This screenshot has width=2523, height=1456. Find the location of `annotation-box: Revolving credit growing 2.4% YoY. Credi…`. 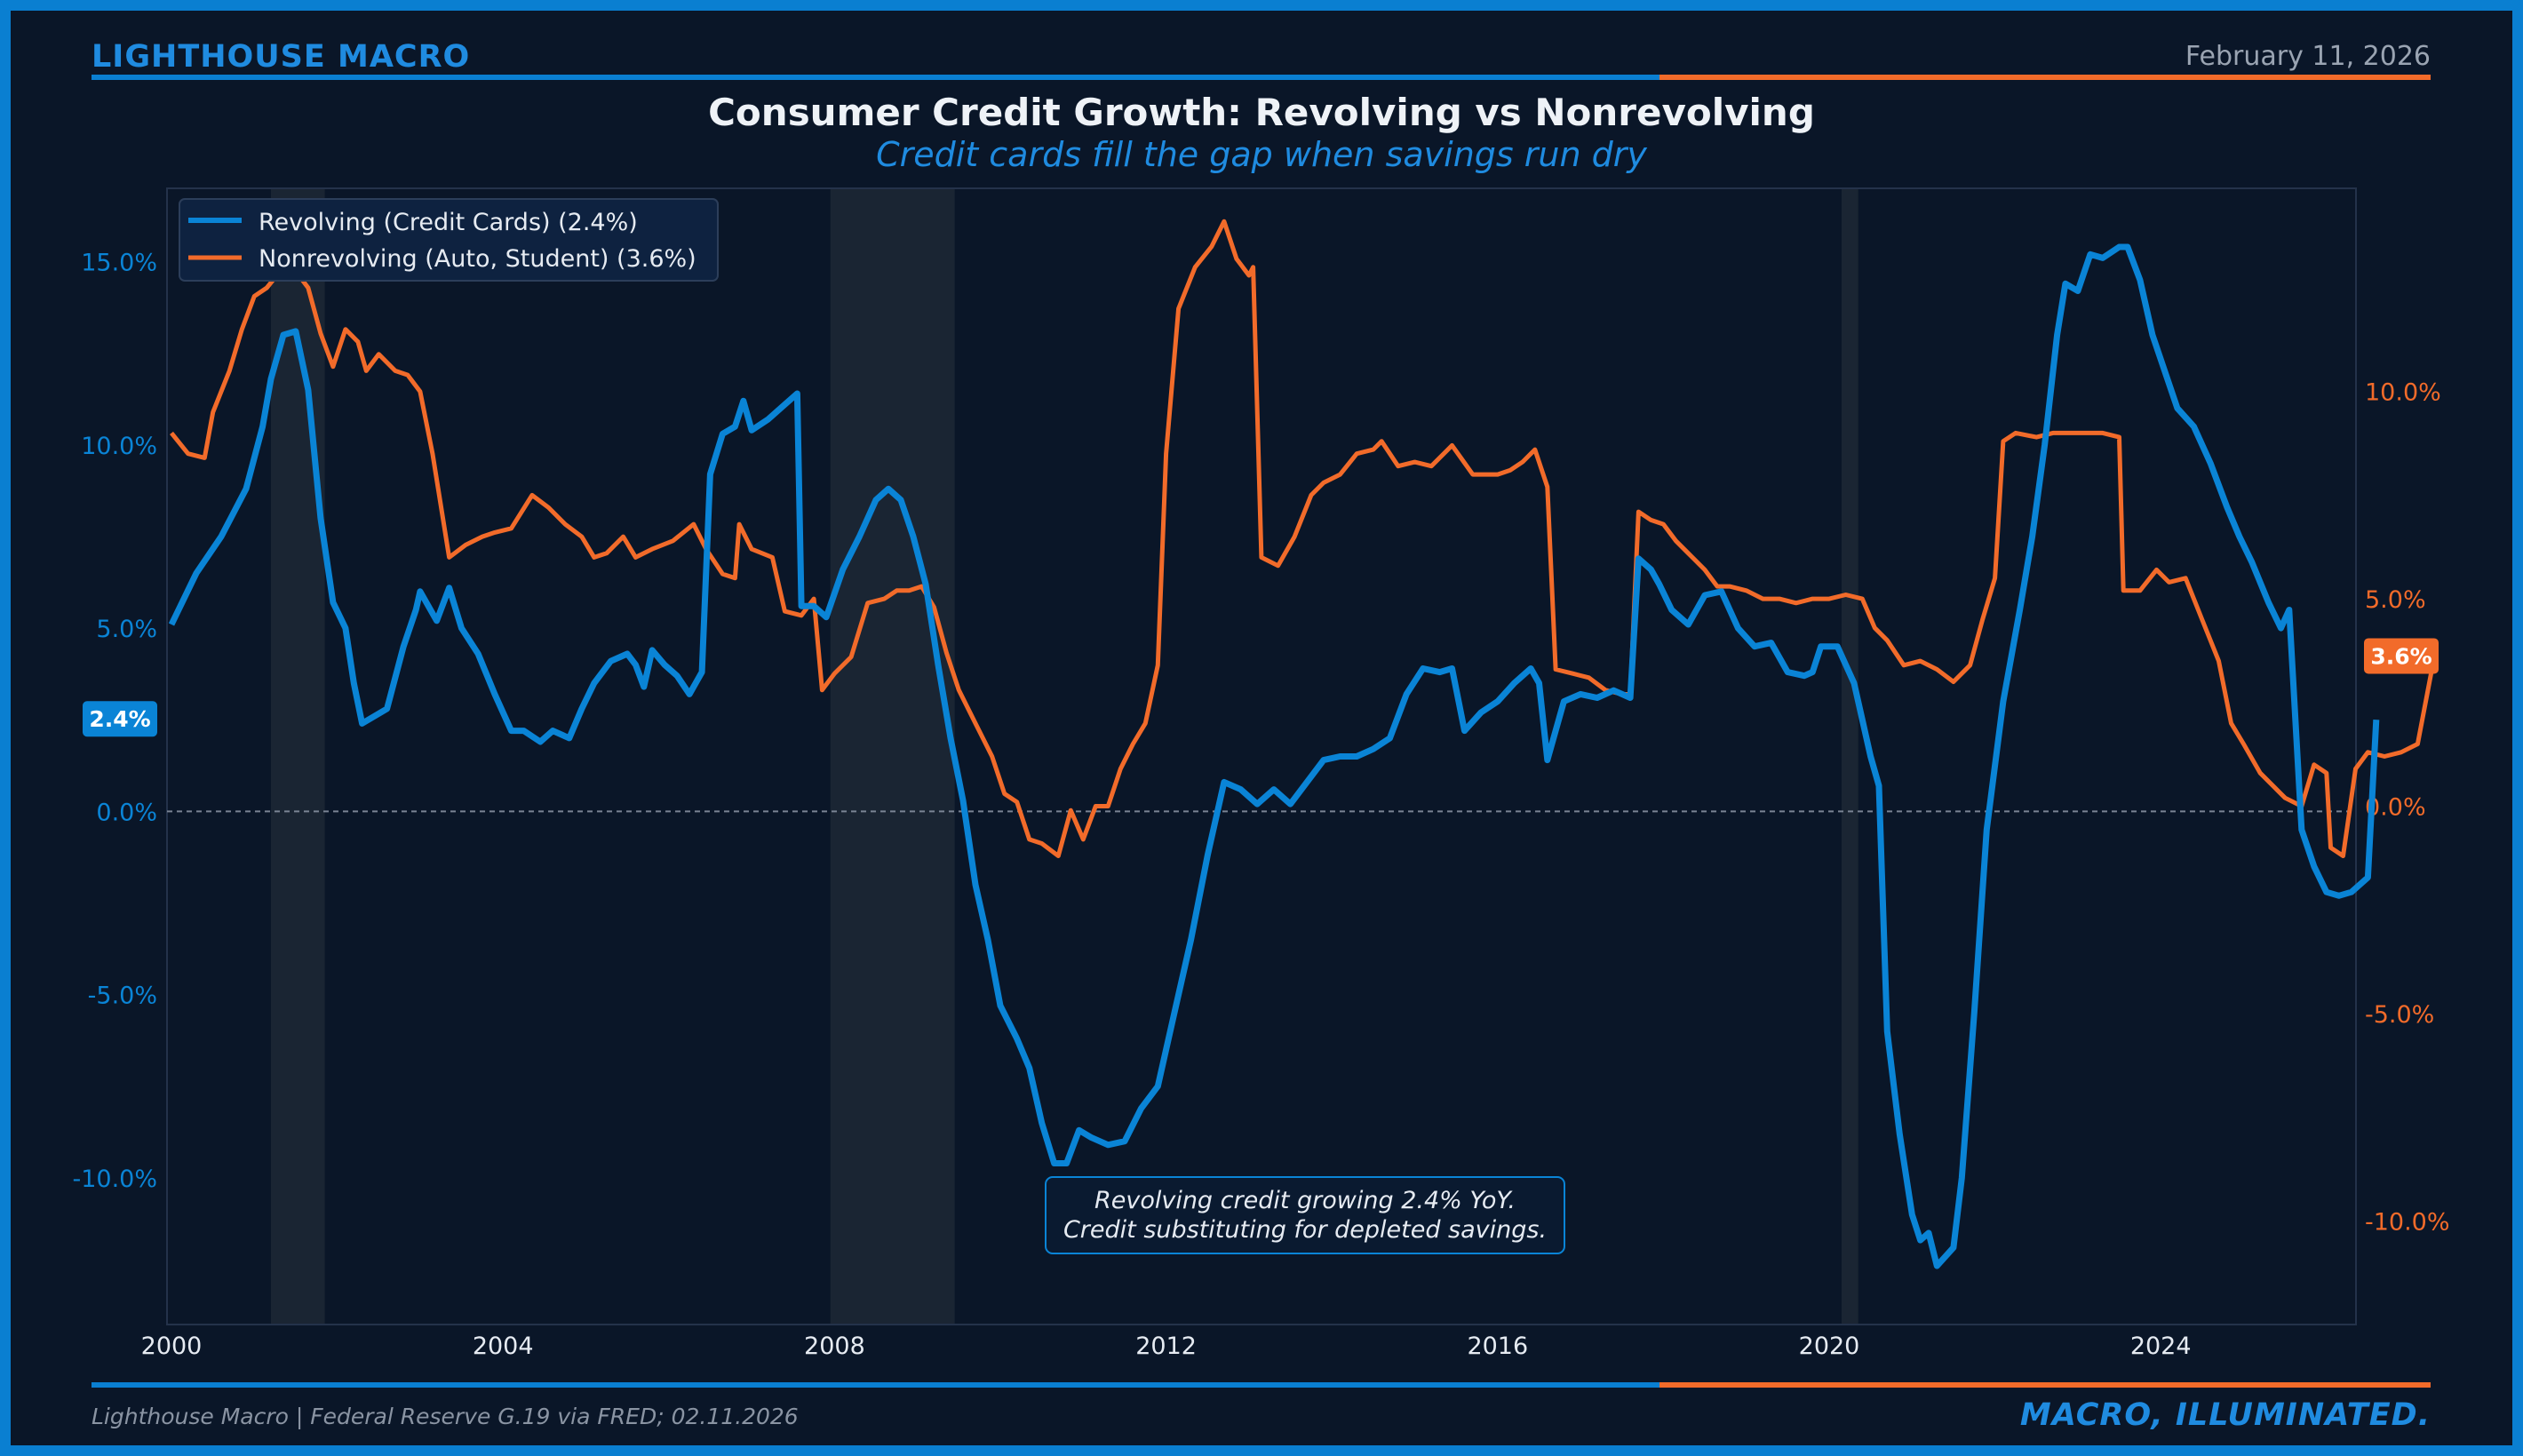

annotation-box: Revolving credit growing 2.4% YoY. Credi… is located at coordinates (1305, 1215).